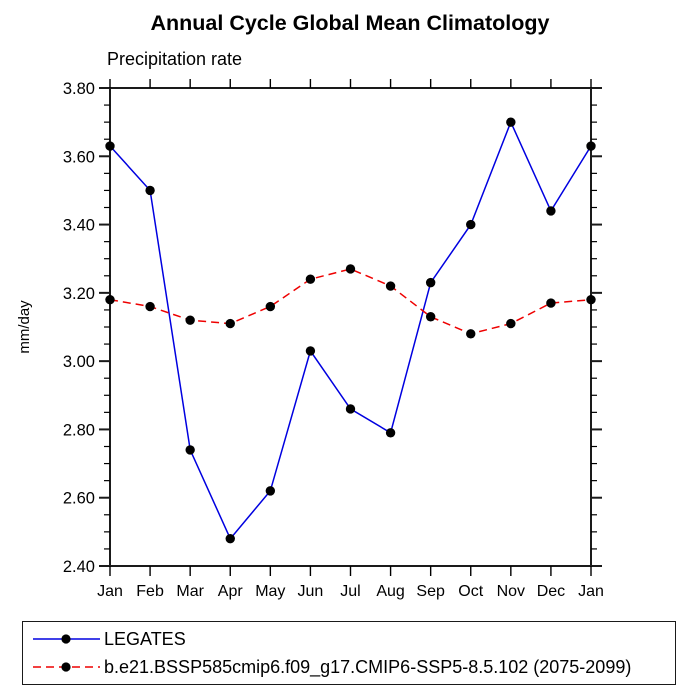  I want to click on y-axis-title: mm/day, so click(24, 327).